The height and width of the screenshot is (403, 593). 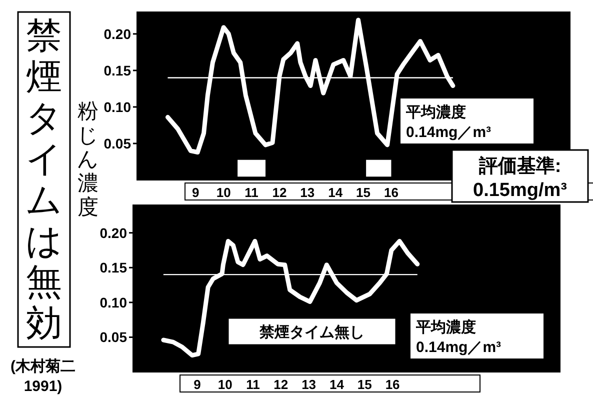 What do you see at coordinates (43, 376) in the screenshot?
I see `text: (木村菊二 1991)` at bounding box center [43, 376].